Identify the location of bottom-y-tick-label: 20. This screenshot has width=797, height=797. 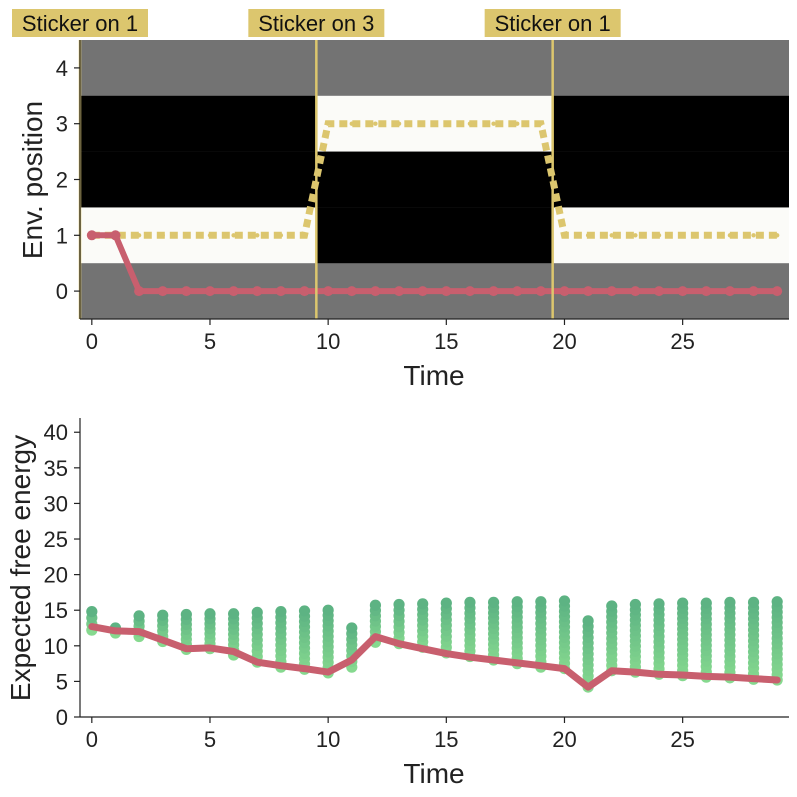
(56, 575).